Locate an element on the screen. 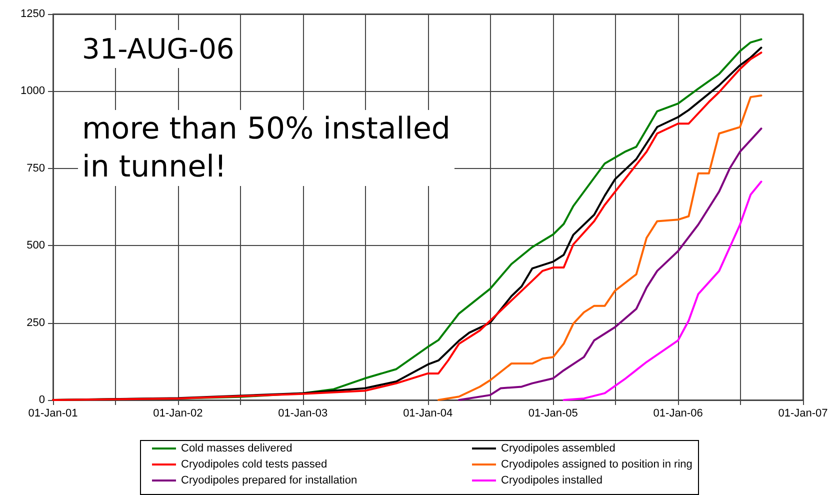 The width and height of the screenshot is (835, 495). legend-label: Cryodipoles assigned to position in ring is located at coordinates (596, 464).